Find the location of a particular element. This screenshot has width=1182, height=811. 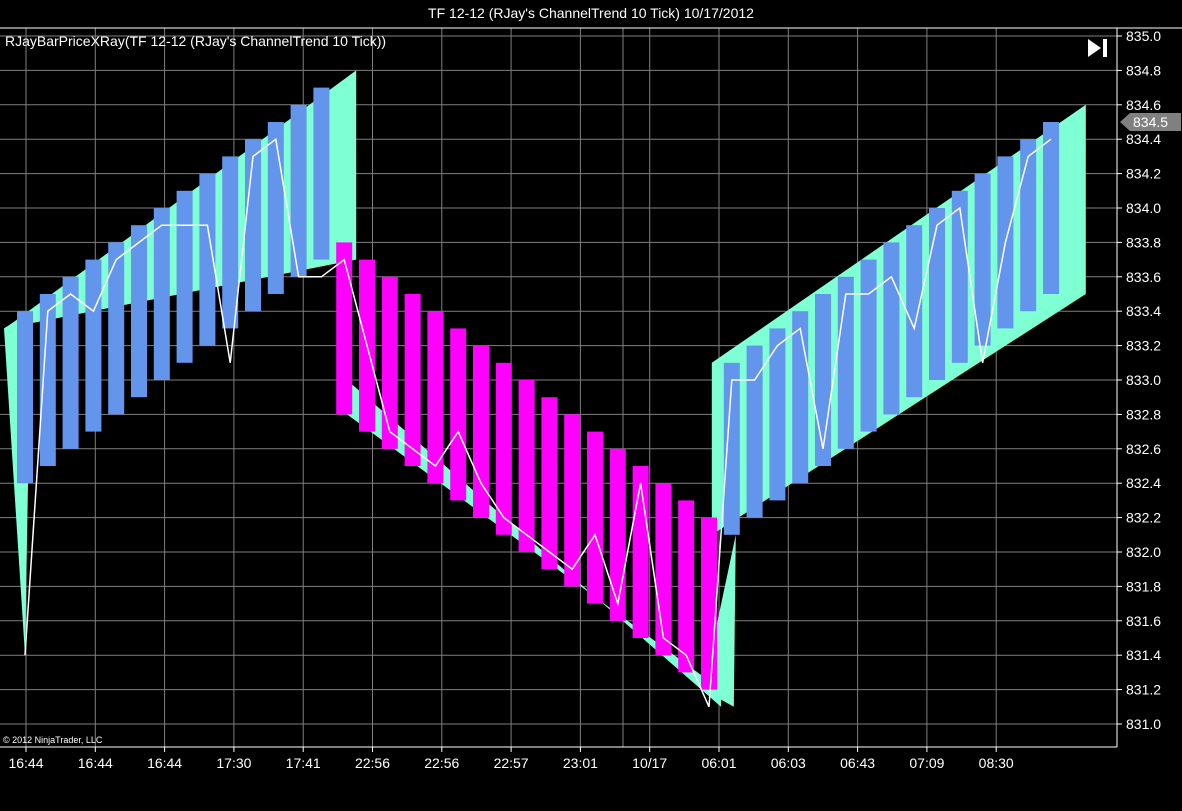

y-tick-label: 835.0 is located at coordinates (1143, 36).